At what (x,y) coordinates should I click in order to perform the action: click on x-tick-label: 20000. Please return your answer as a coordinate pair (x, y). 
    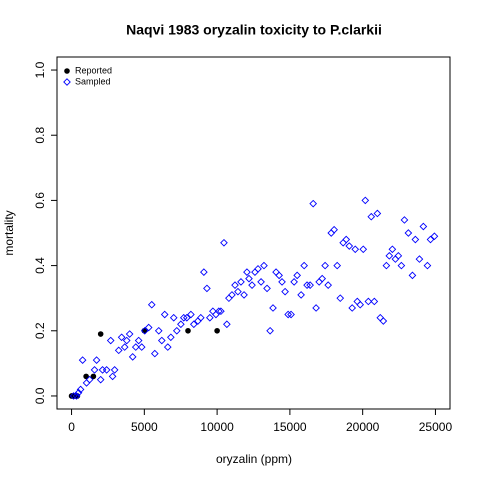
    Looking at the image, I should click on (363, 427).